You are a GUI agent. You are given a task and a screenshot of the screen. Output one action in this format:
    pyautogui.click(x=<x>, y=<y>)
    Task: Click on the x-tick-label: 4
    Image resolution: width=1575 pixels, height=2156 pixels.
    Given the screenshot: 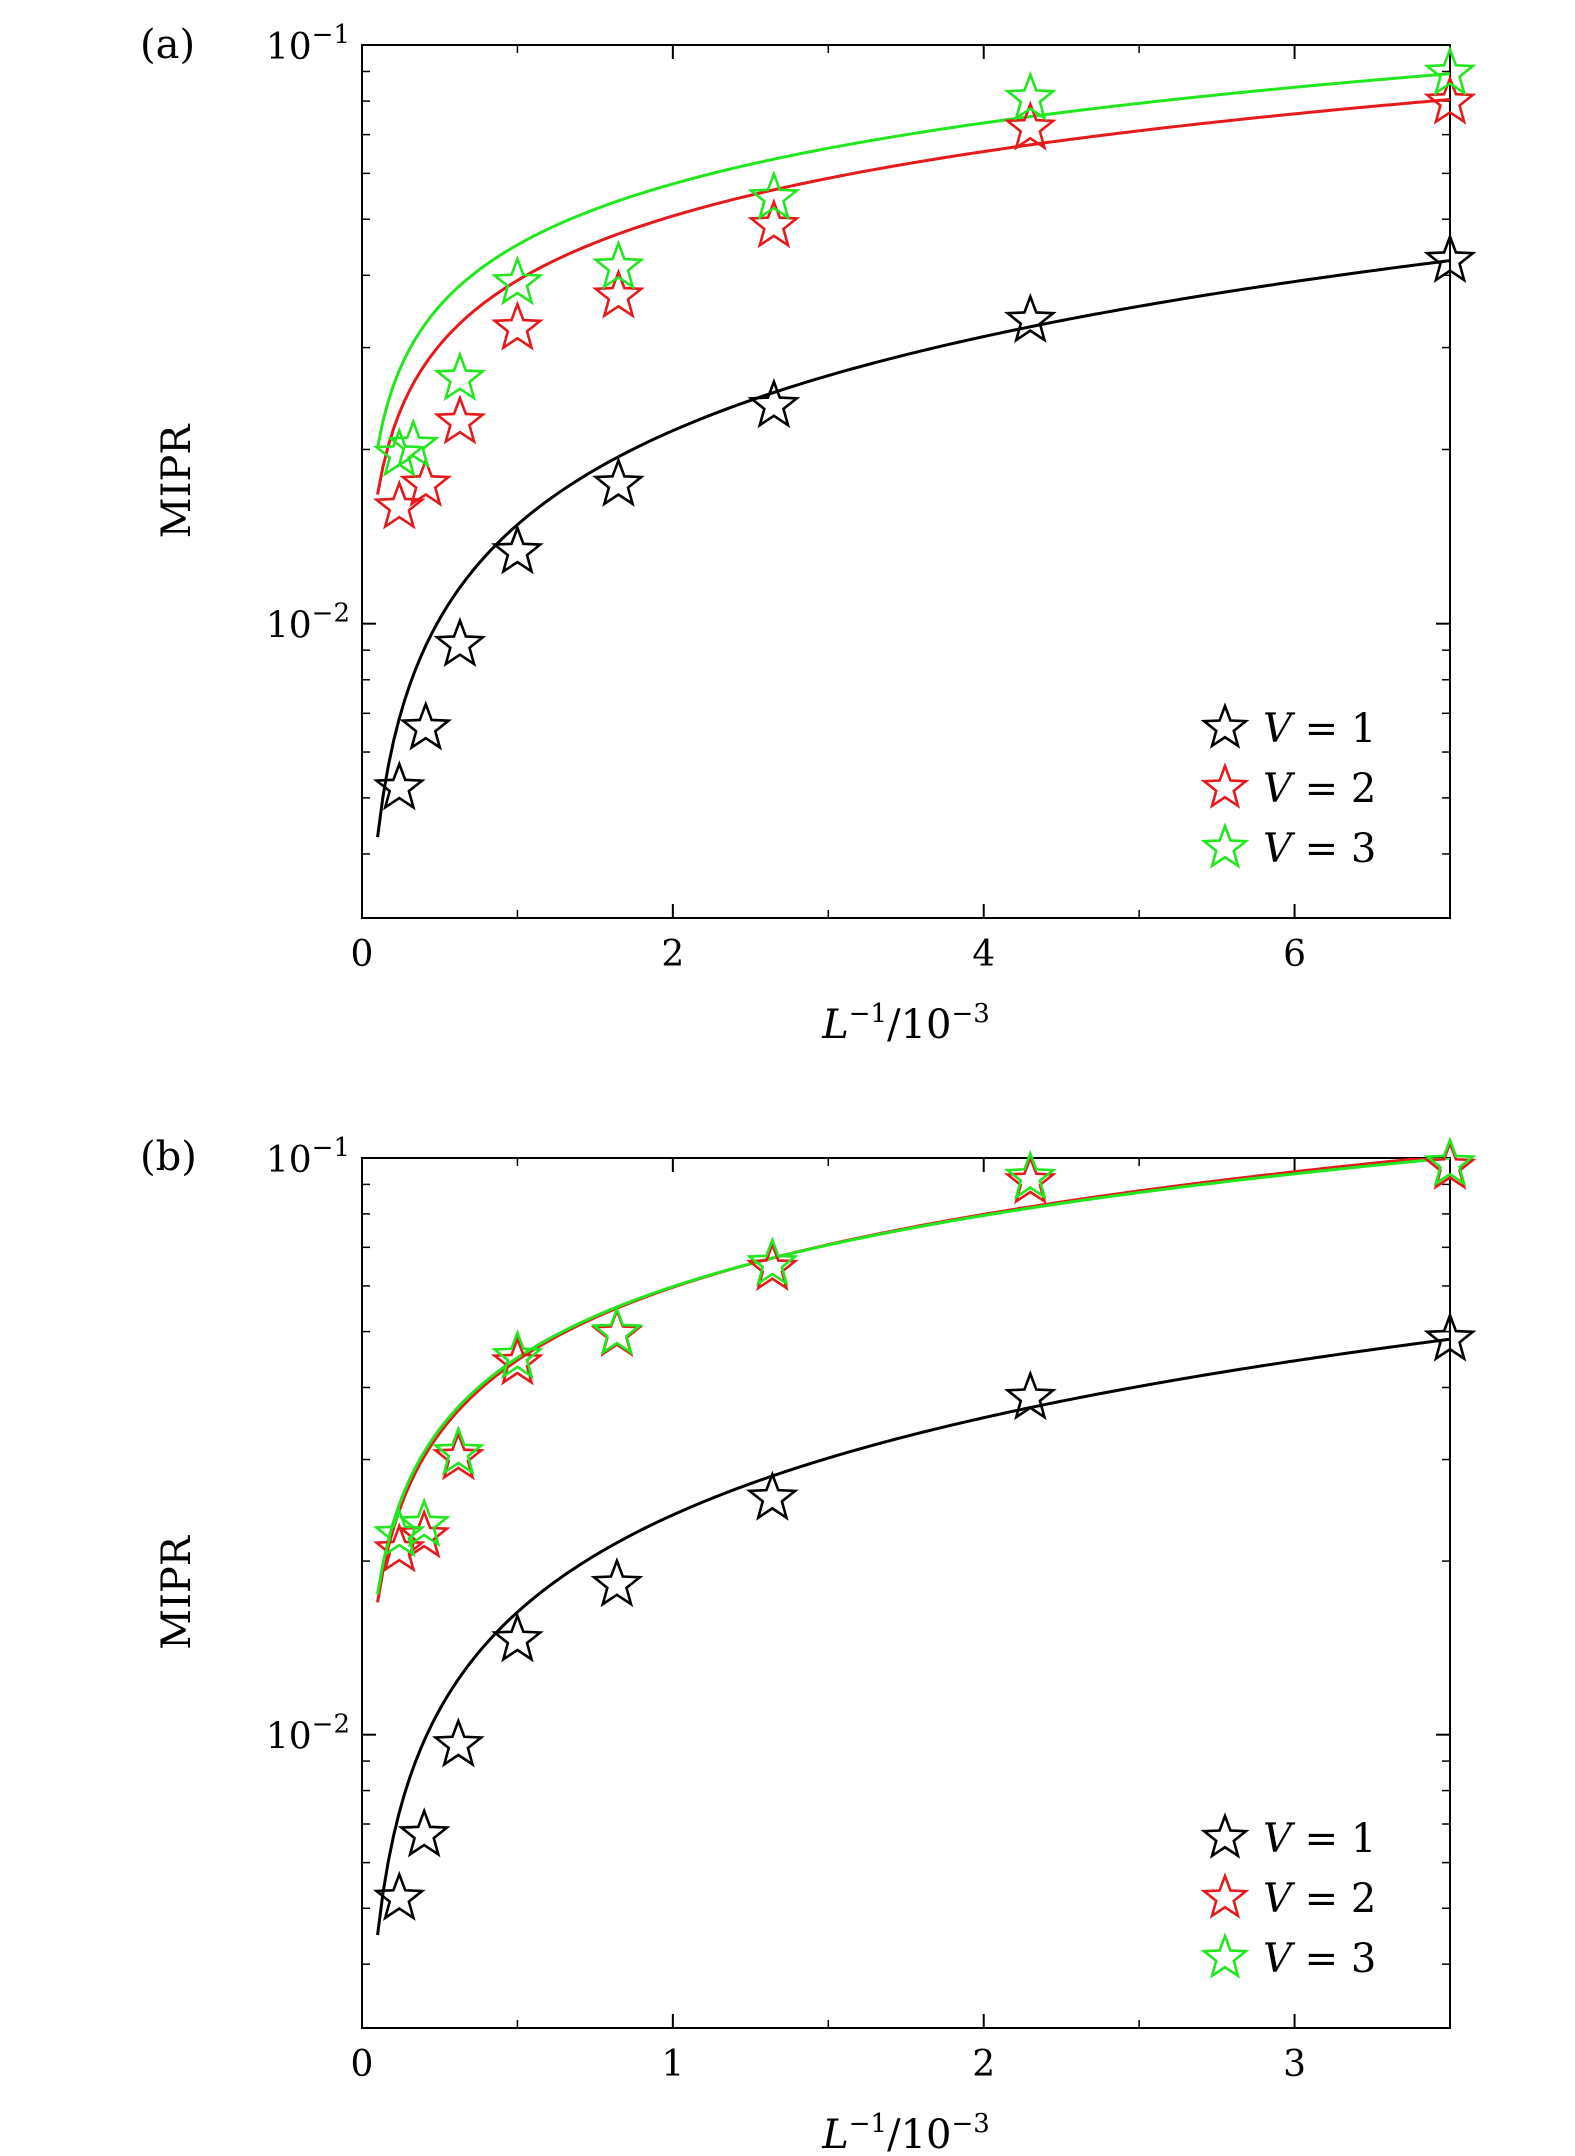 What is the action you would take?
    pyautogui.click(x=983, y=954)
    